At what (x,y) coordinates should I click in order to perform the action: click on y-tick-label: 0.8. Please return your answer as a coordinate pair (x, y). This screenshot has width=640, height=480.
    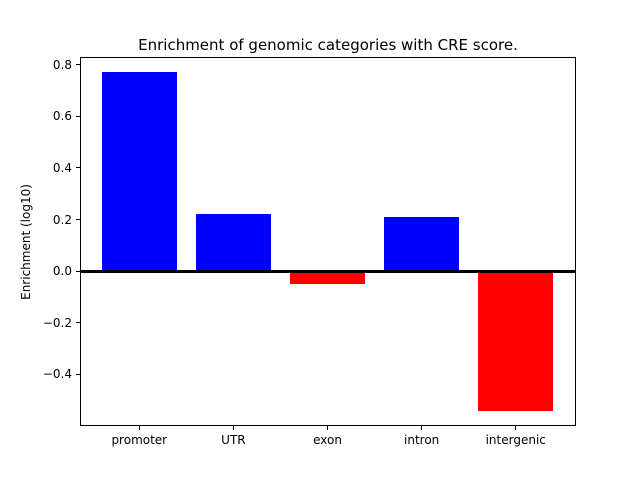
    Looking at the image, I should click on (62, 64).